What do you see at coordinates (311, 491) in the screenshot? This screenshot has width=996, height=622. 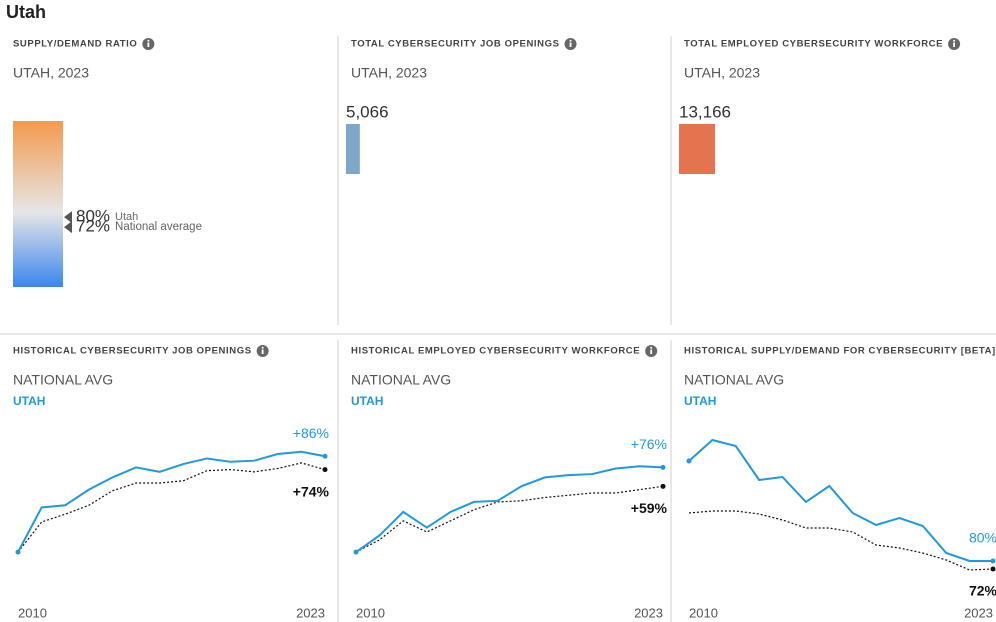 I see `end-label: +74%` at bounding box center [311, 491].